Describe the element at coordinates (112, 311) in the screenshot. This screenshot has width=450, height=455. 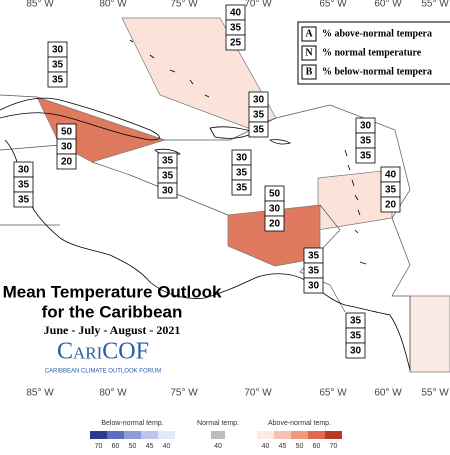
I see `title-line: for the Caribbean` at that location.